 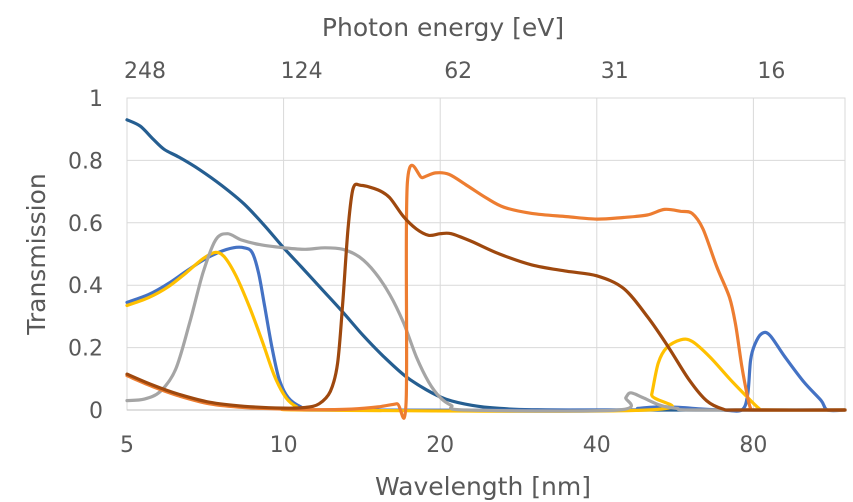 I want to click on x2-tick-label: 31, so click(x=615, y=71).